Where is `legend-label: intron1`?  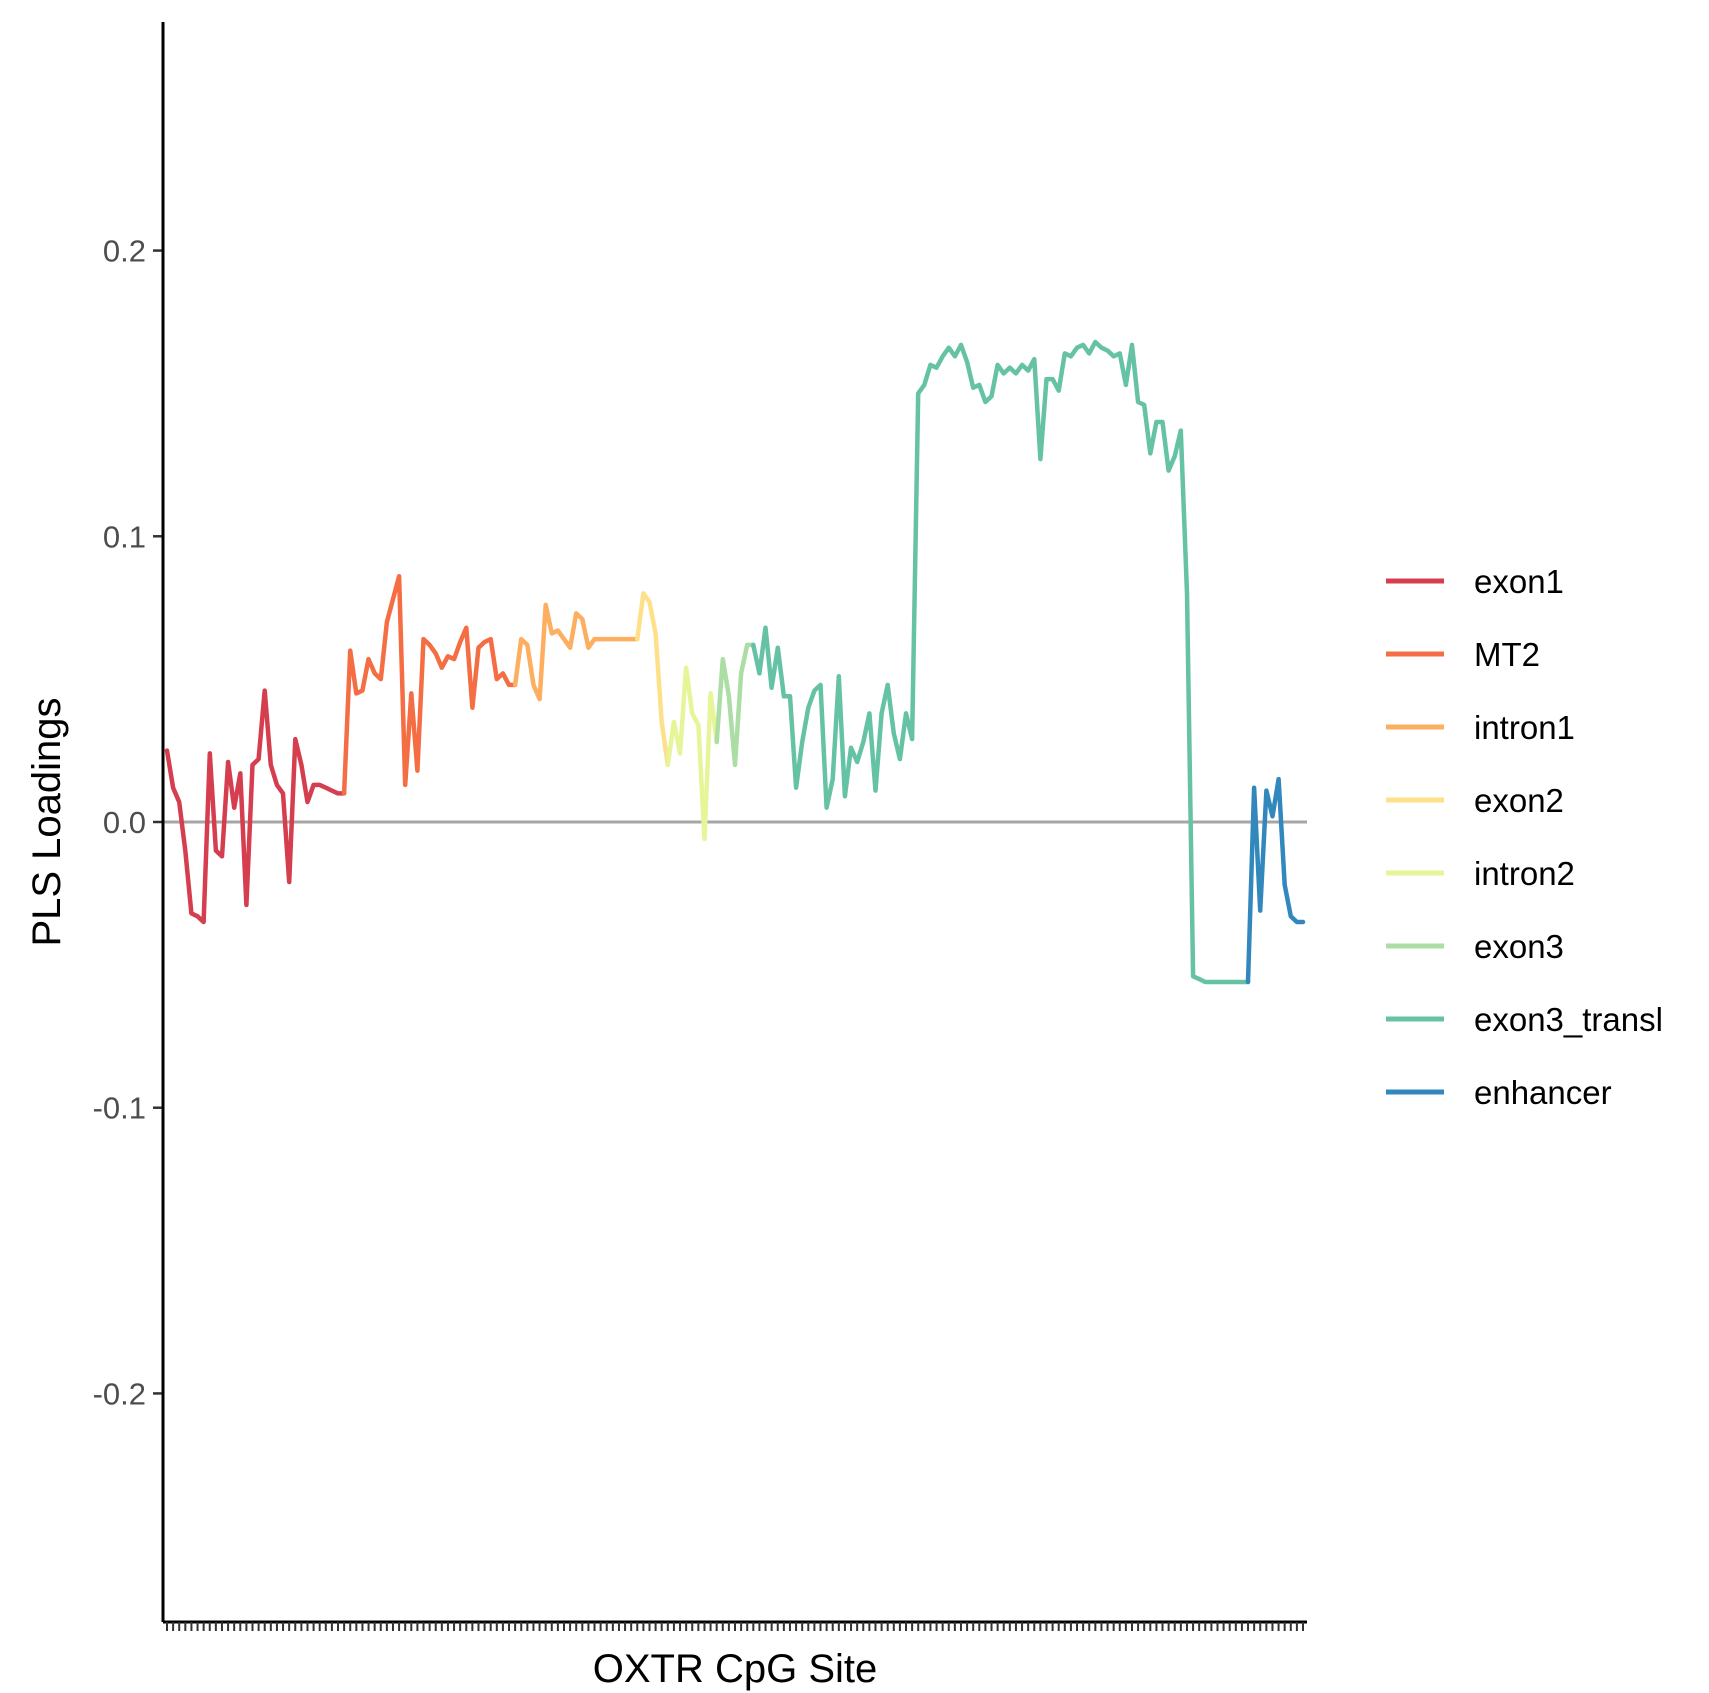
legend-label: intron1 is located at coordinates (1524, 727).